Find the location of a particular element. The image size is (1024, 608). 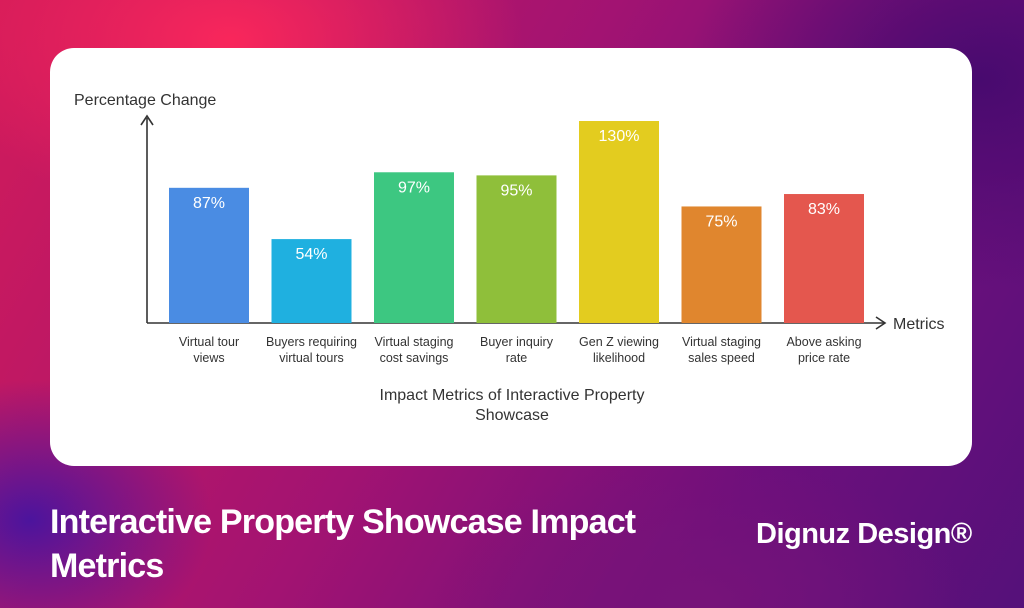

bar-value-label: 83% is located at coordinates (824, 209).